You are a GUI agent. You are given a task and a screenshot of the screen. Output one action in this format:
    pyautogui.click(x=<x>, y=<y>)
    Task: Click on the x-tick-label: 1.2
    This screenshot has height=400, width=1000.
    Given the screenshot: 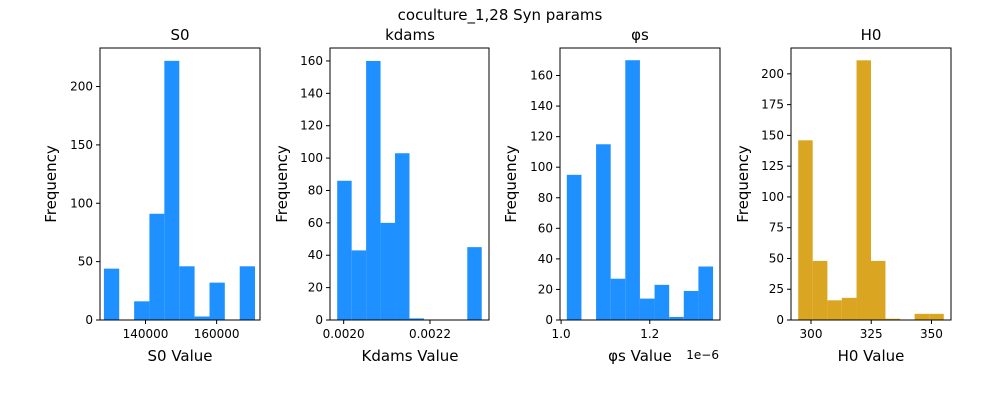 What is the action you would take?
    pyautogui.click(x=649, y=334)
    